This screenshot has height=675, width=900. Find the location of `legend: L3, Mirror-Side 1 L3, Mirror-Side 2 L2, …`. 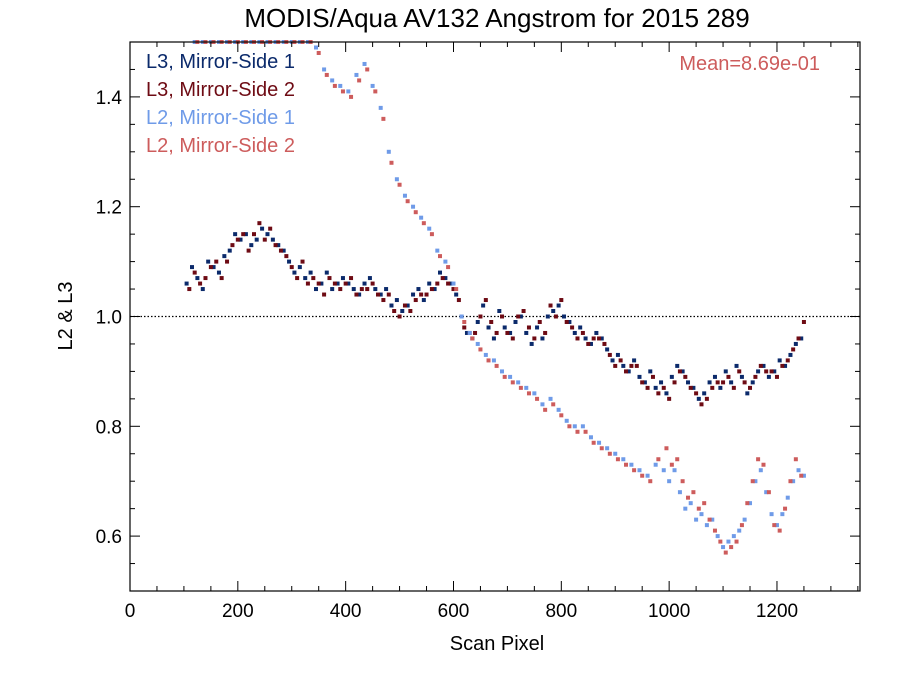

legend: L3, Mirror-Side 1 L3, Mirror-Side 2 L2, … is located at coordinates (220, 104).